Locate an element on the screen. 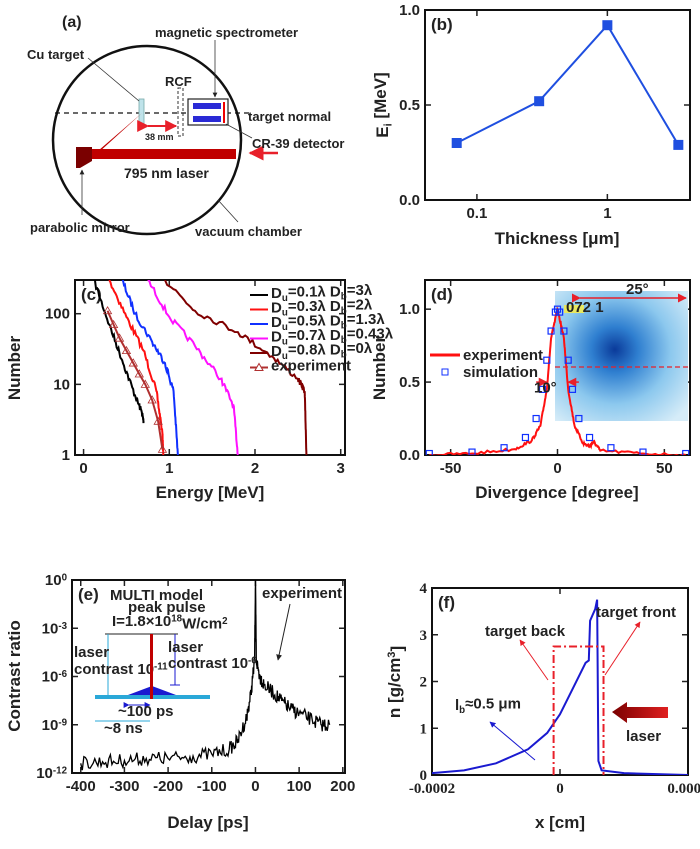 This screenshot has width=700, height=849. panel-label: (b) is located at coordinates (442, 24).